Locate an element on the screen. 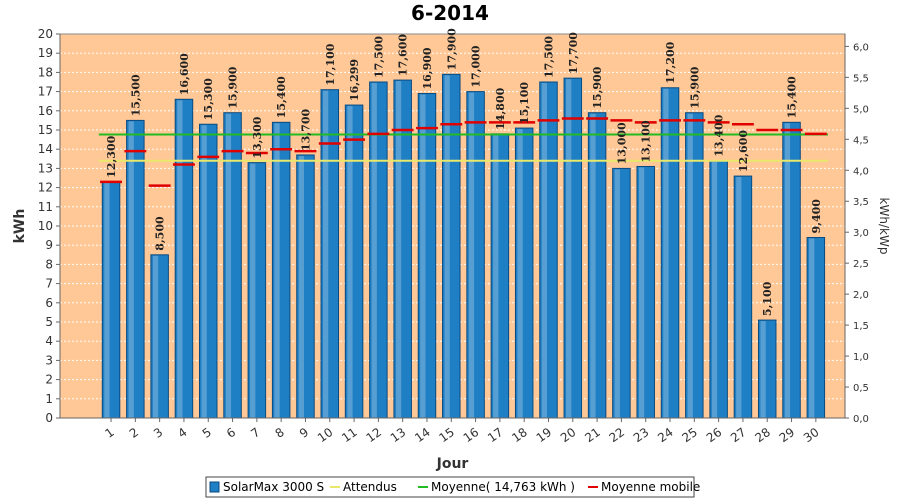 Image resolution: width=900 pixels, height=500 pixels. legend-label: Moyenne( 14,763 kWh ) is located at coordinates (503, 487).